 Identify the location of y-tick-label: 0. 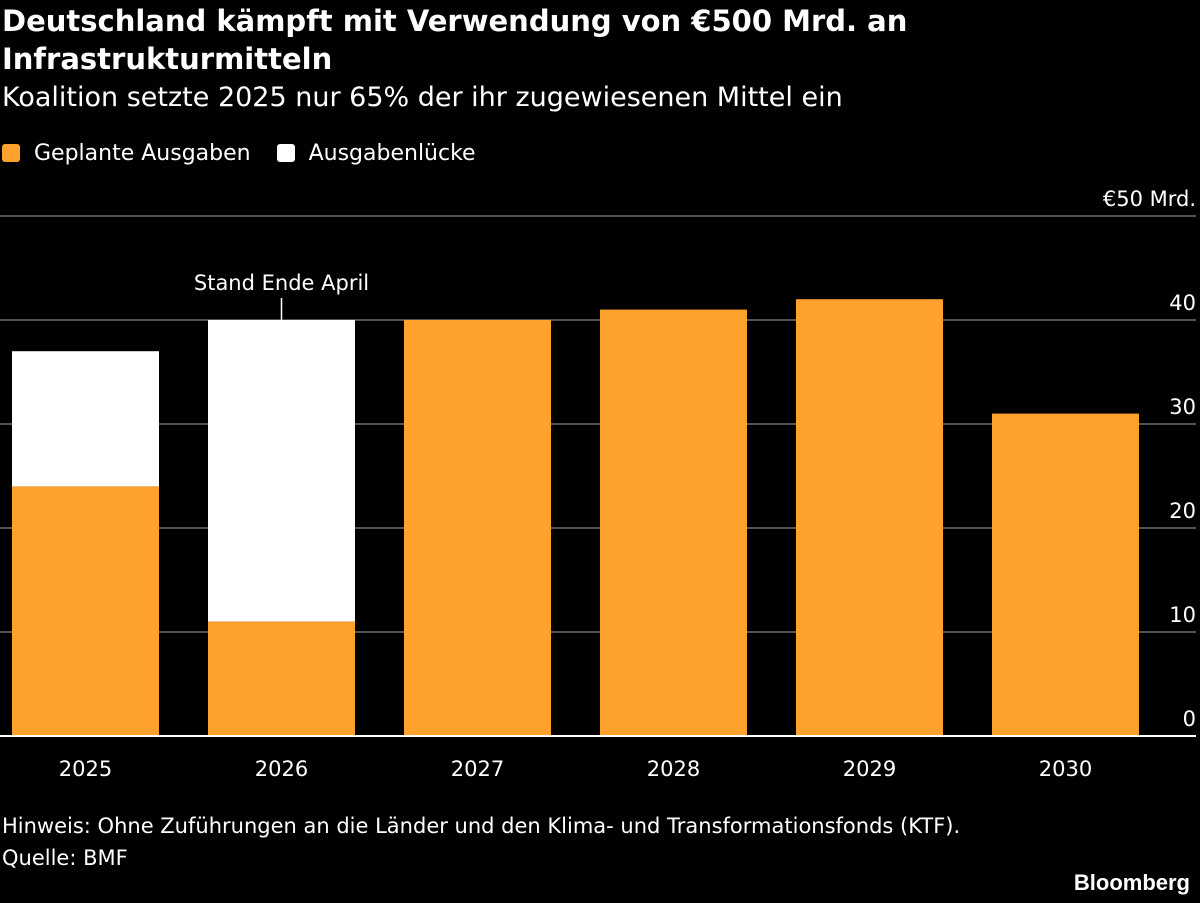
(1189, 719).